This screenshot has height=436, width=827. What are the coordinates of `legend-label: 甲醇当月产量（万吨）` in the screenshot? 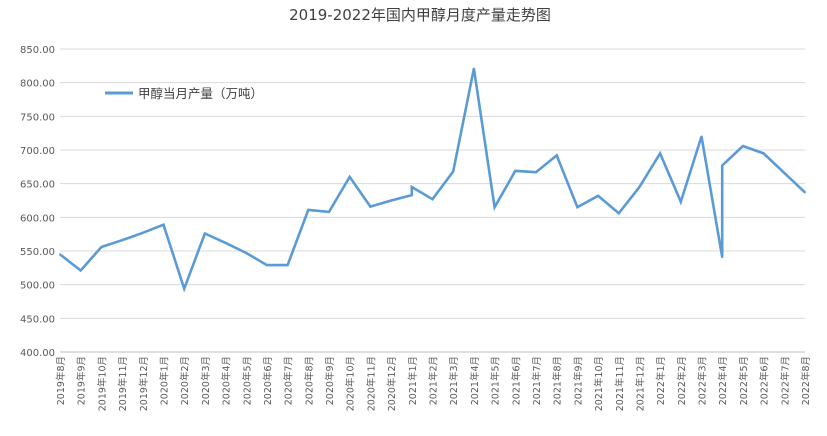 It's located at (200, 93).